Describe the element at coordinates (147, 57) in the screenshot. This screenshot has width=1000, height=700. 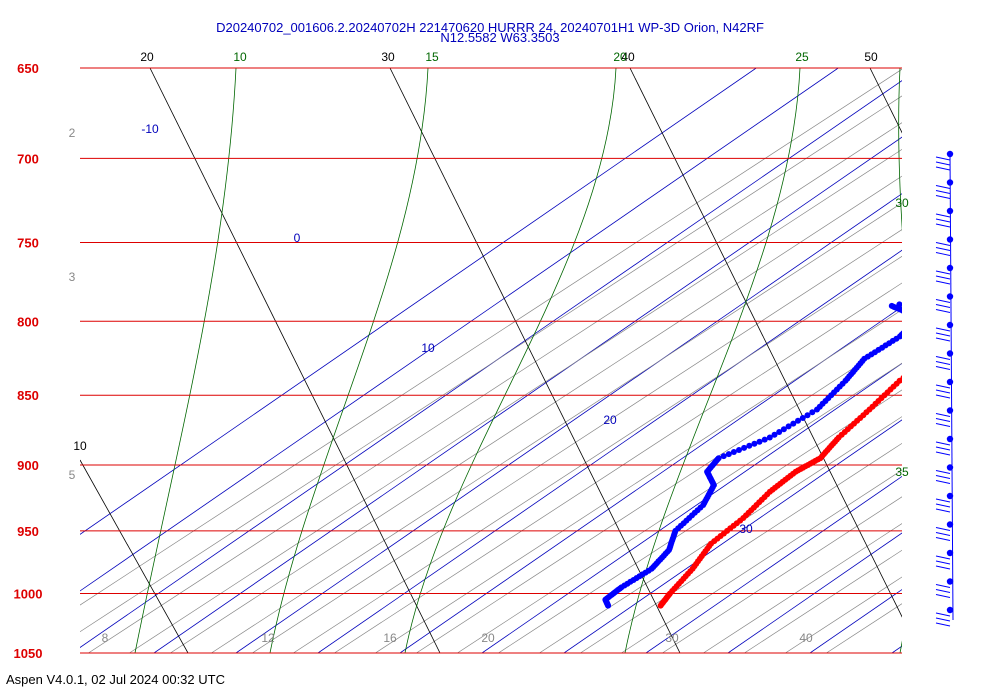
I see `dry-adiabat-label: 20` at that location.